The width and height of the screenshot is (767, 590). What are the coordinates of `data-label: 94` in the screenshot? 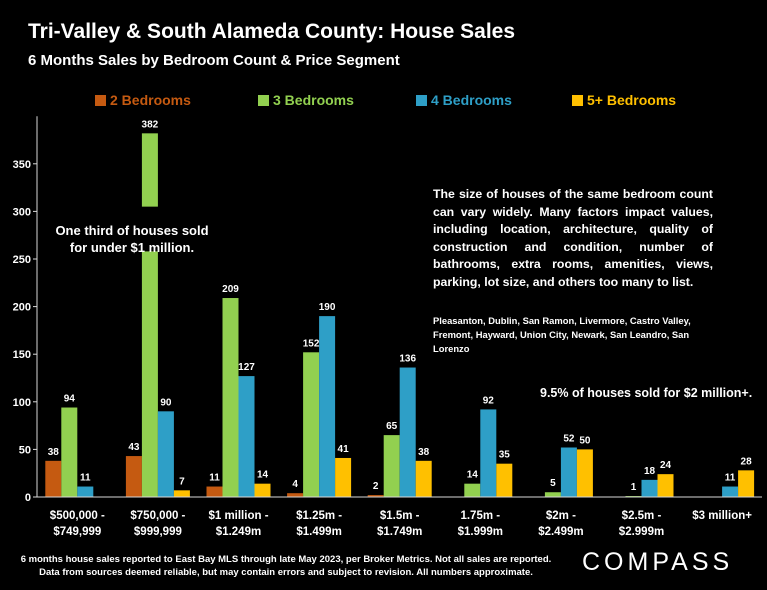 It's located at (70, 399).